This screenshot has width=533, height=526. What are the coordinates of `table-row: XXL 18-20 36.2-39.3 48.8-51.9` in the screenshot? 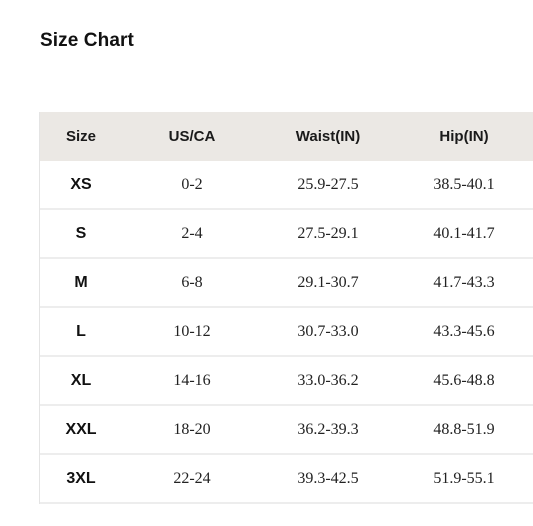 It's located at (286, 430).